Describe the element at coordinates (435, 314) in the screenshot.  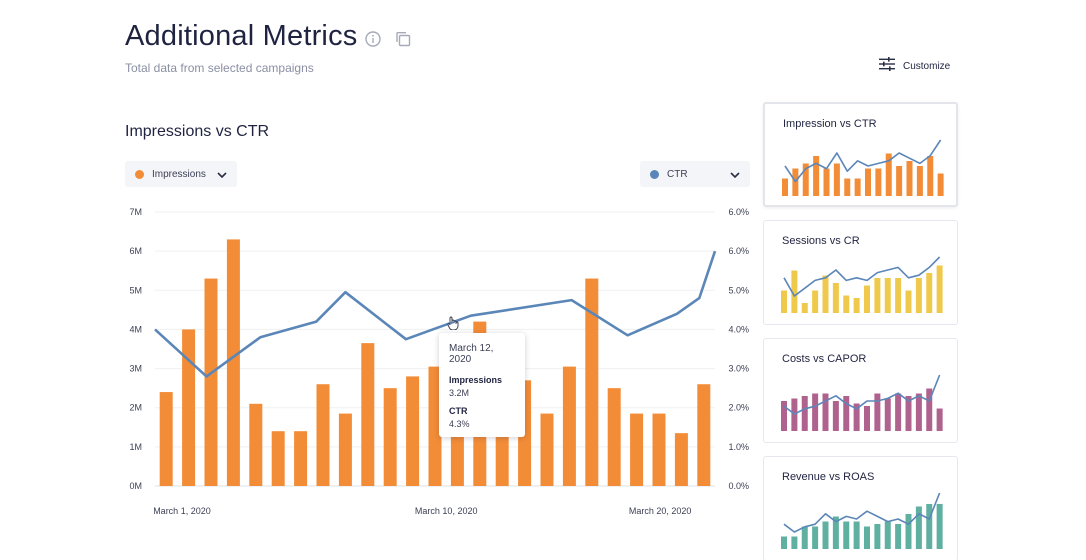
I see `ctr-line` at that location.